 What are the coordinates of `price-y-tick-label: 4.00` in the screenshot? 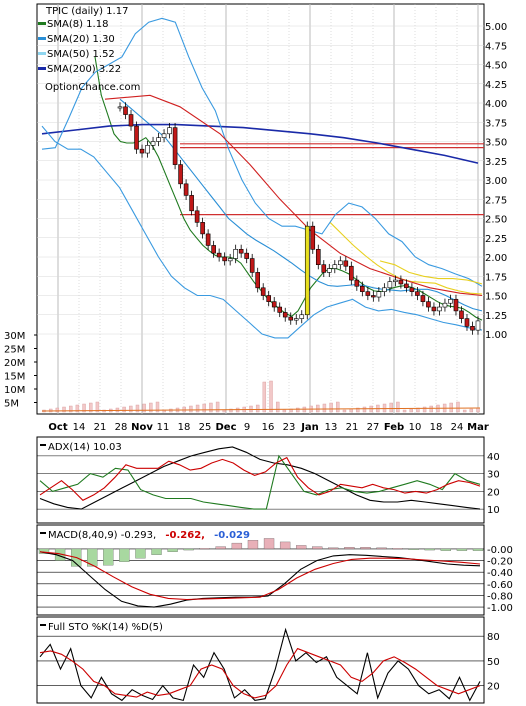 It's located at (496, 104).